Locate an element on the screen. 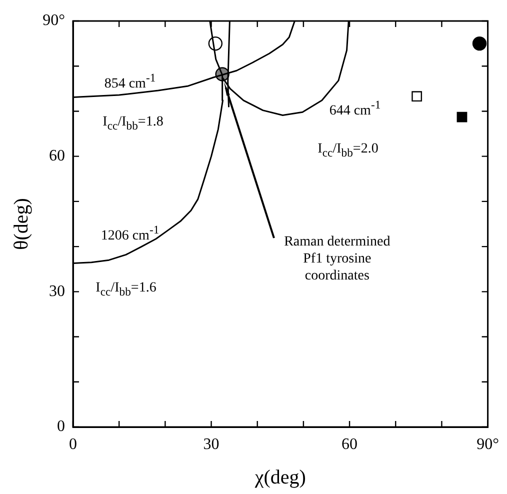 This screenshot has height=494, width=507. annotation: 644 cm$^{-1}$ is located at coordinates (355, 109).